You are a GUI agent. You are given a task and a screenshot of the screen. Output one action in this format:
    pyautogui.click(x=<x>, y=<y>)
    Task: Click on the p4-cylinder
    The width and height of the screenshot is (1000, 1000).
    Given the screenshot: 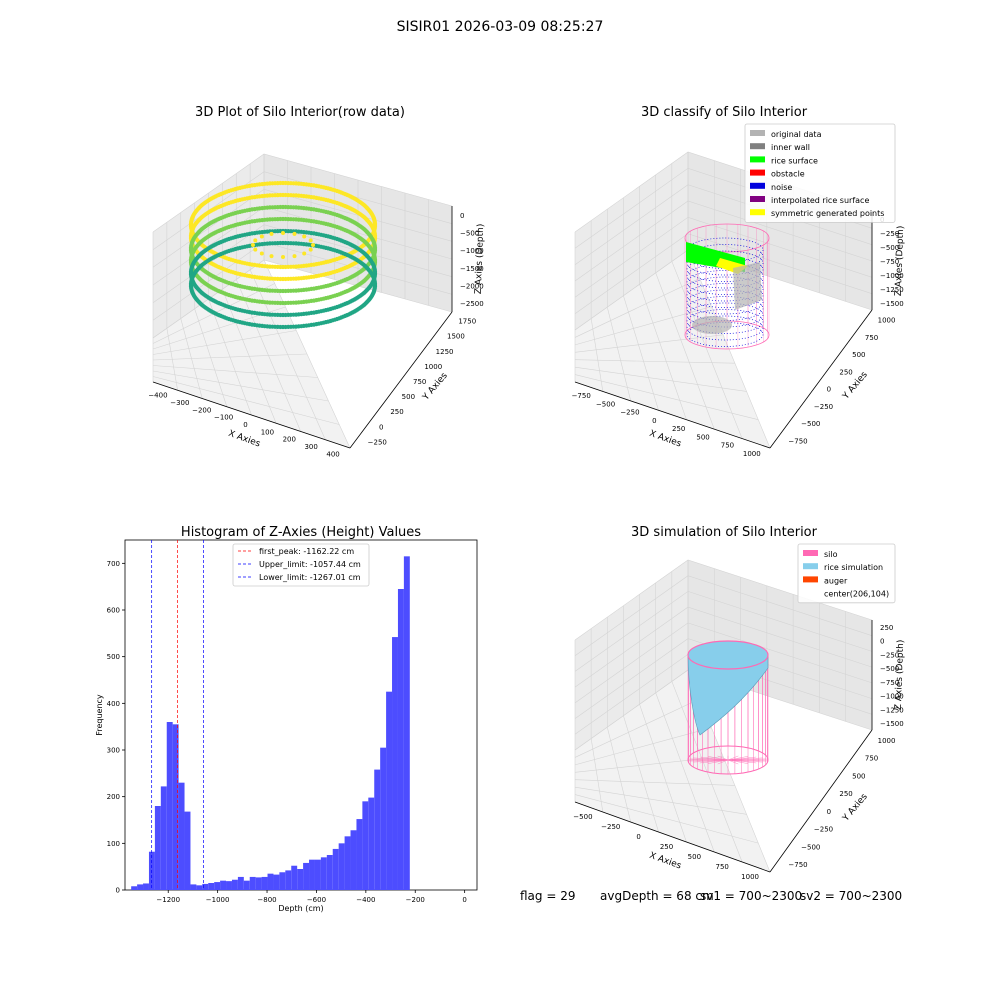 What is the action you would take?
    pyautogui.click(x=728, y=707)
    